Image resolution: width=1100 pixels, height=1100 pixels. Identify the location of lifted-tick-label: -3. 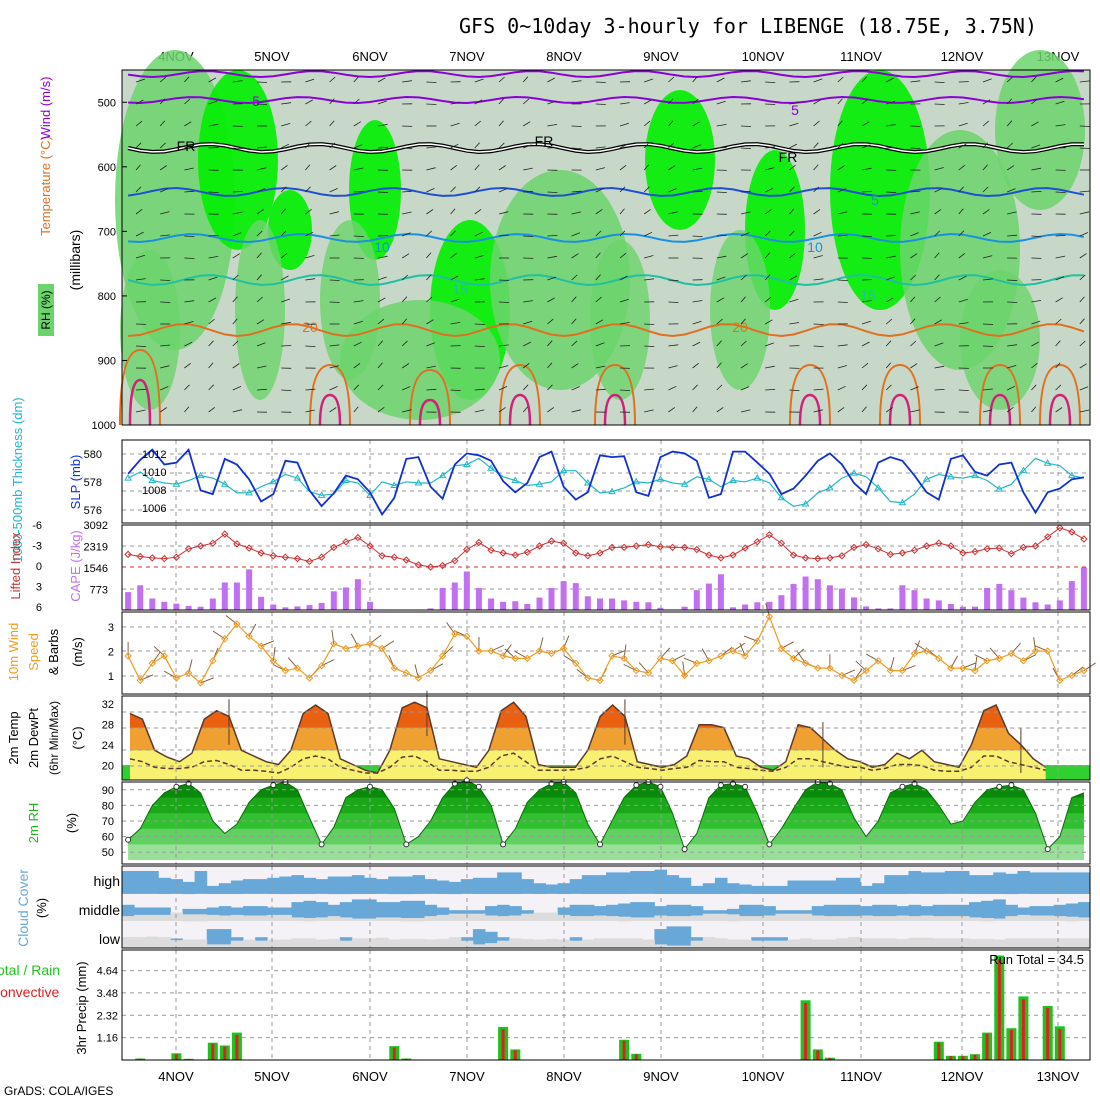
(37, 547).